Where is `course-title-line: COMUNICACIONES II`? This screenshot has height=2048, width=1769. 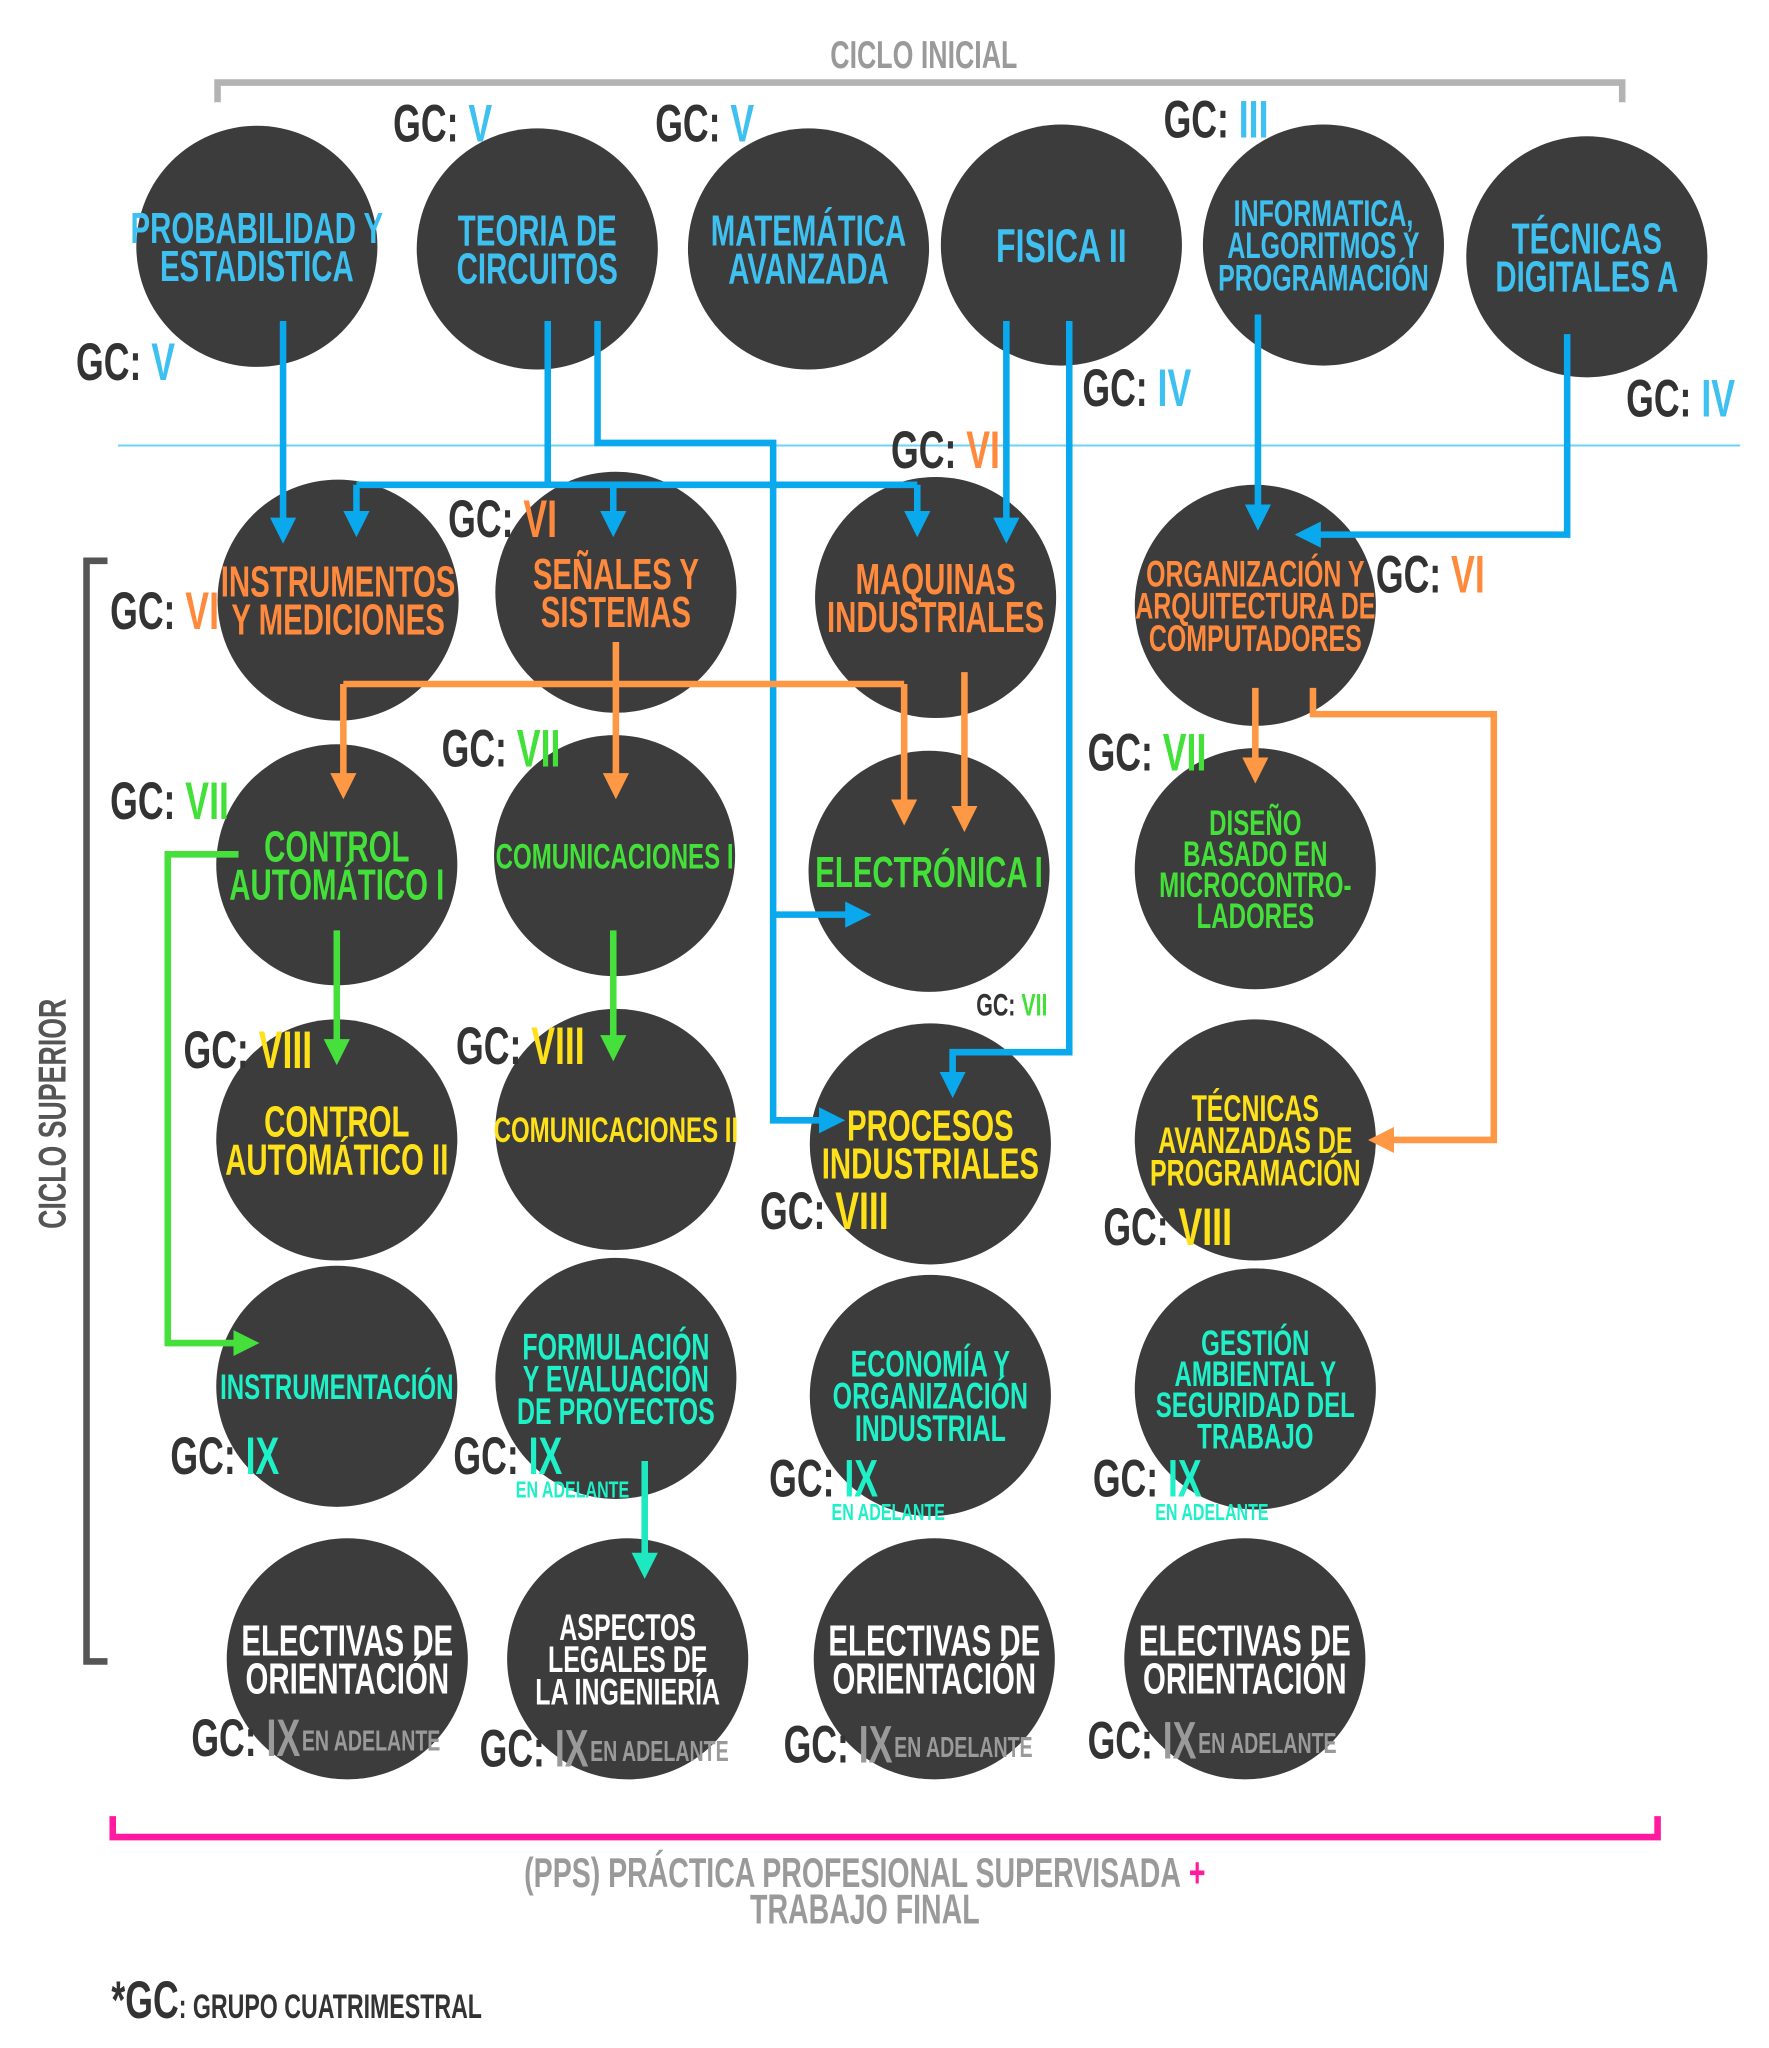
course-title-line: COMUNICACIONES II is located at coordinates (616, 1131).